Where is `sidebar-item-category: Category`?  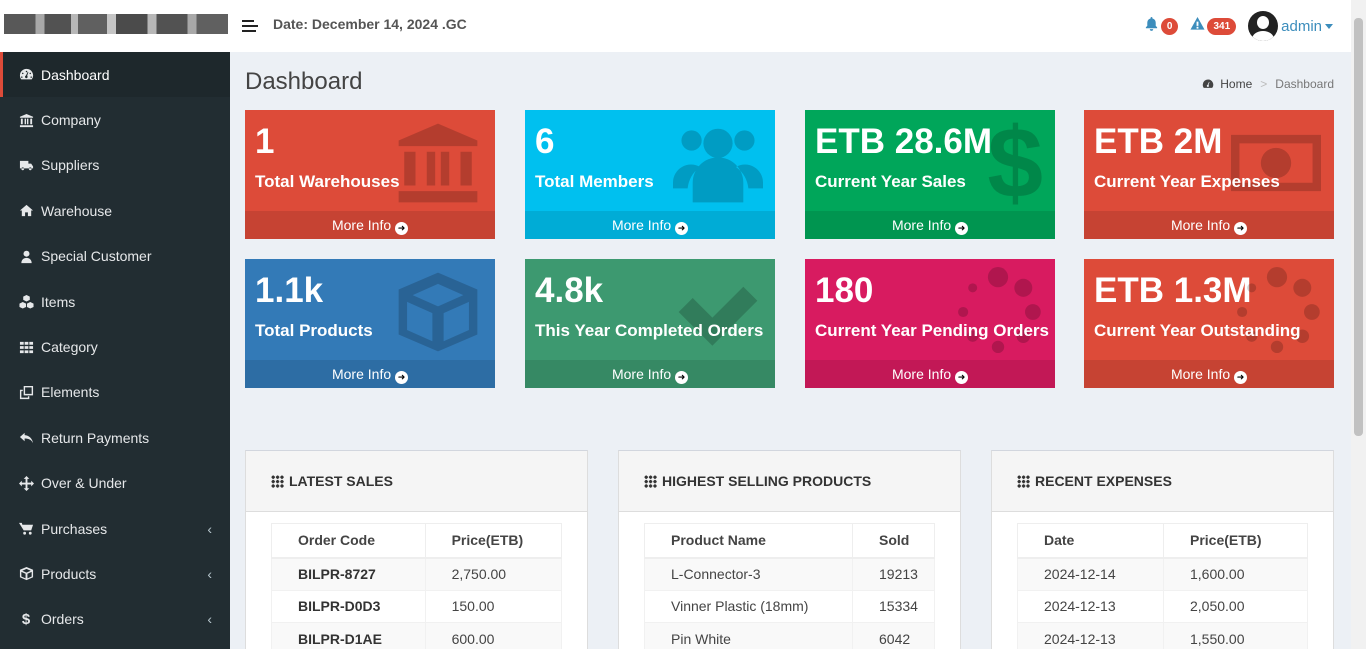 sidebar-item-category: Category is located at coordinates (115, 346).